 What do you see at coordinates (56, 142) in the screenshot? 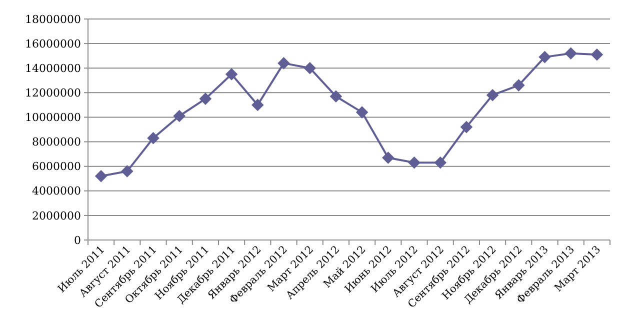
I see `y-tick-label: 8000000` at bounding box center [56, 142].